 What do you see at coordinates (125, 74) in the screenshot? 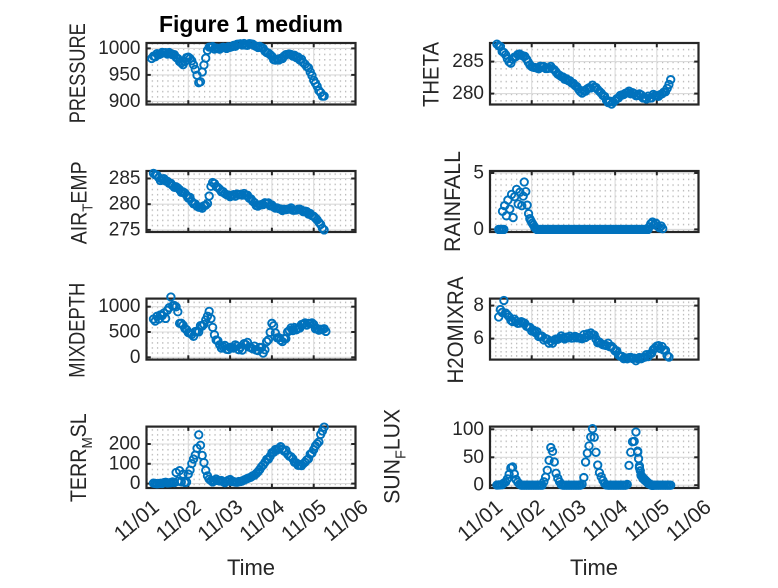
I see `svg-text: 950` at bounding box center [125, 74].